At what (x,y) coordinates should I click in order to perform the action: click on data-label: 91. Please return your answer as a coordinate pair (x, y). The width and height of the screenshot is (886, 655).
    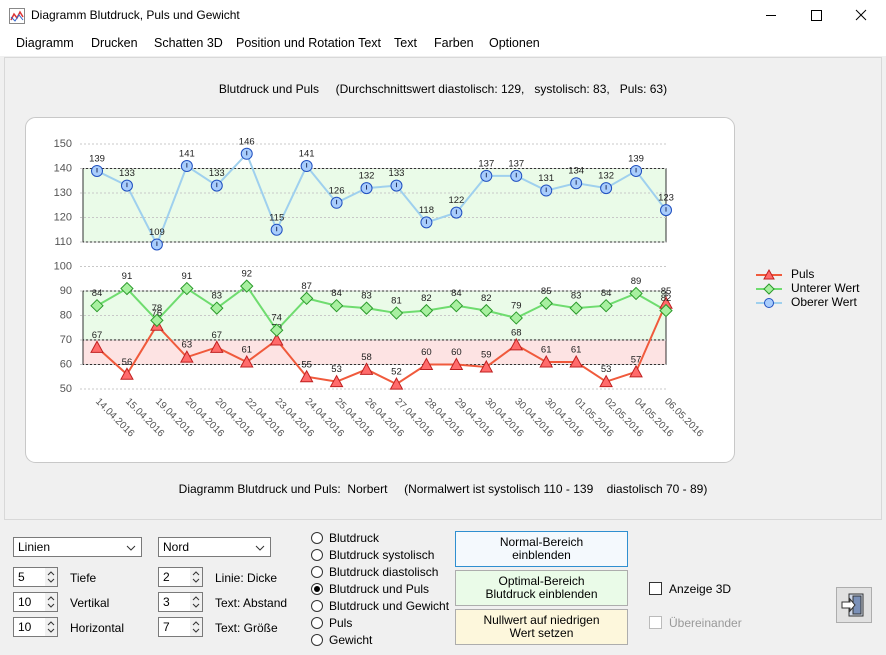
    Looking at the image, I should click on (187, 276).